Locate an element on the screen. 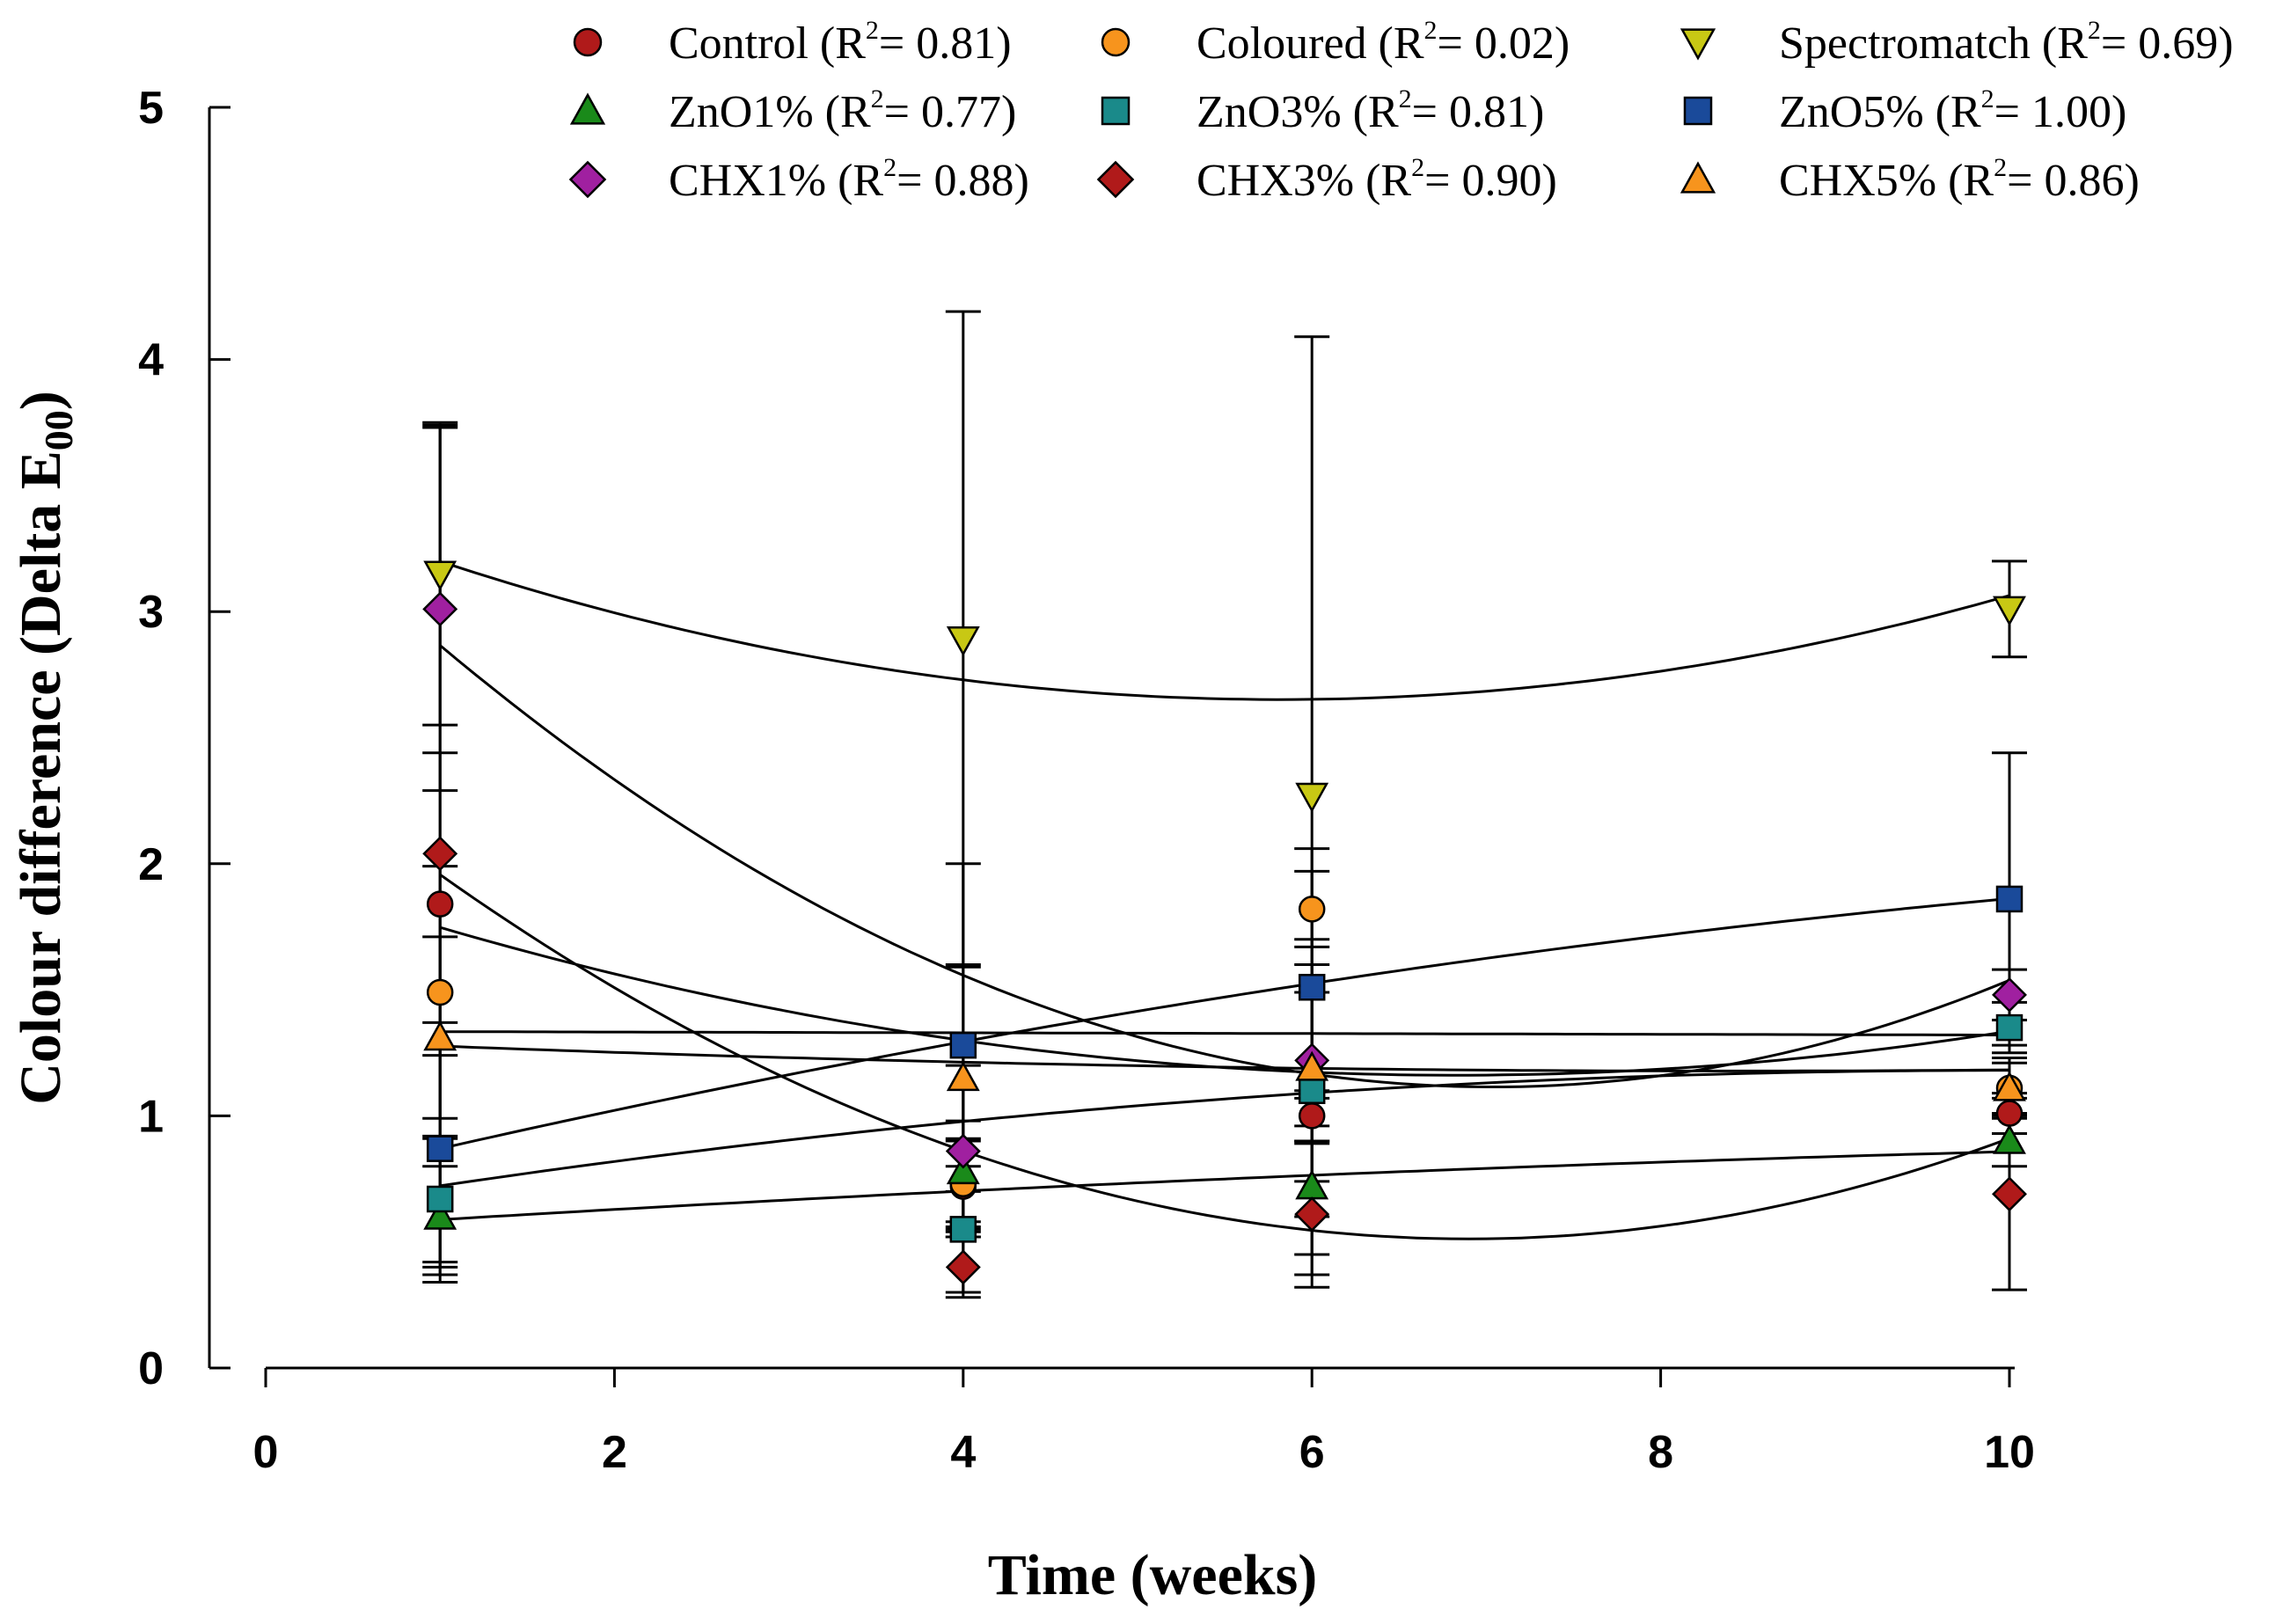 The image size is (2276, 1624). legend-label-zno3pct: ZnO3% (R2= 0.81) is located at coordinates (1371, 110).